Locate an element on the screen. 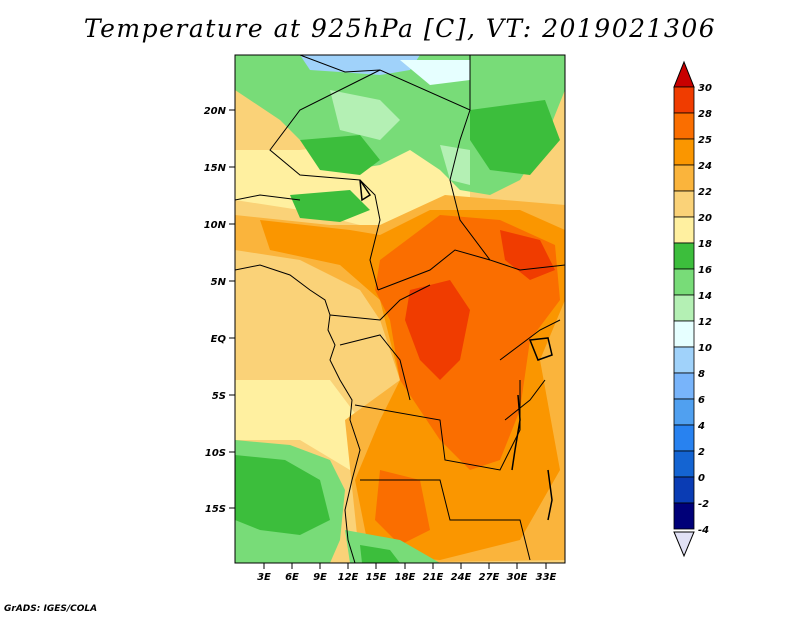  lat-label: 10N is located at coordinates (215, 225).